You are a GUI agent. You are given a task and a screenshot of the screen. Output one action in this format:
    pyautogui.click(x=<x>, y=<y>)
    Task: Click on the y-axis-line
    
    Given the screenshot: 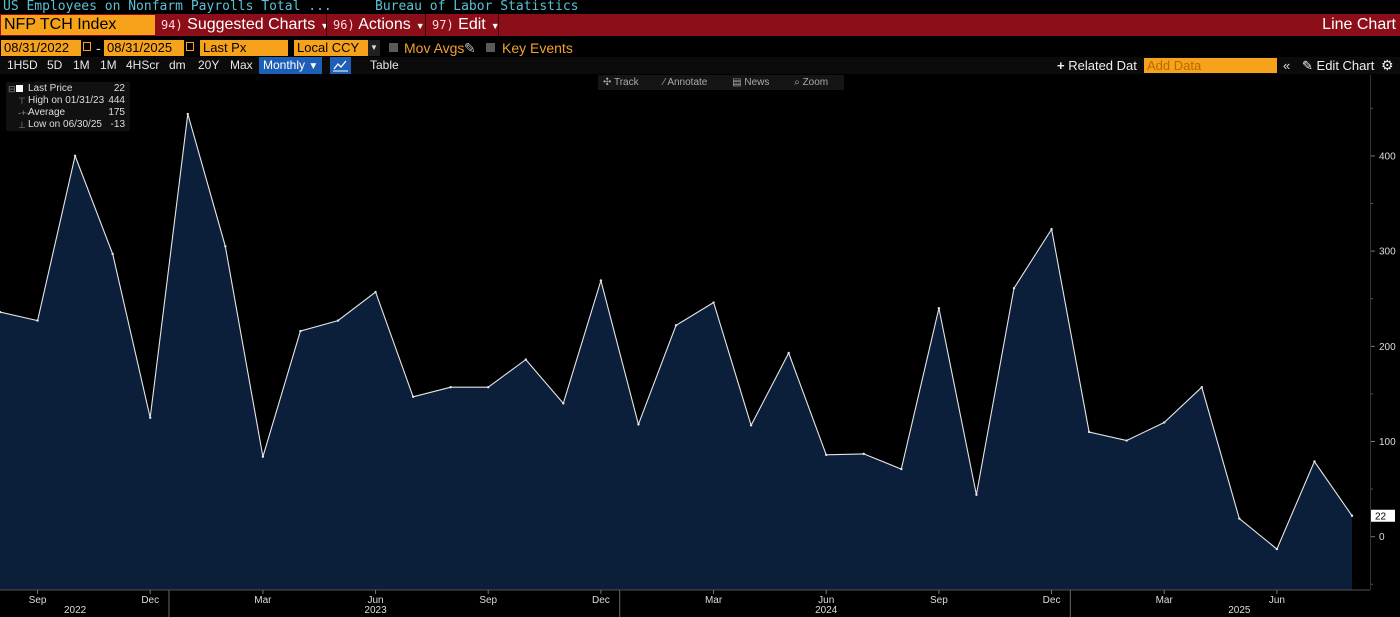 What is the action you would take?
    pyautogui.click(x=1370, y=332)
    